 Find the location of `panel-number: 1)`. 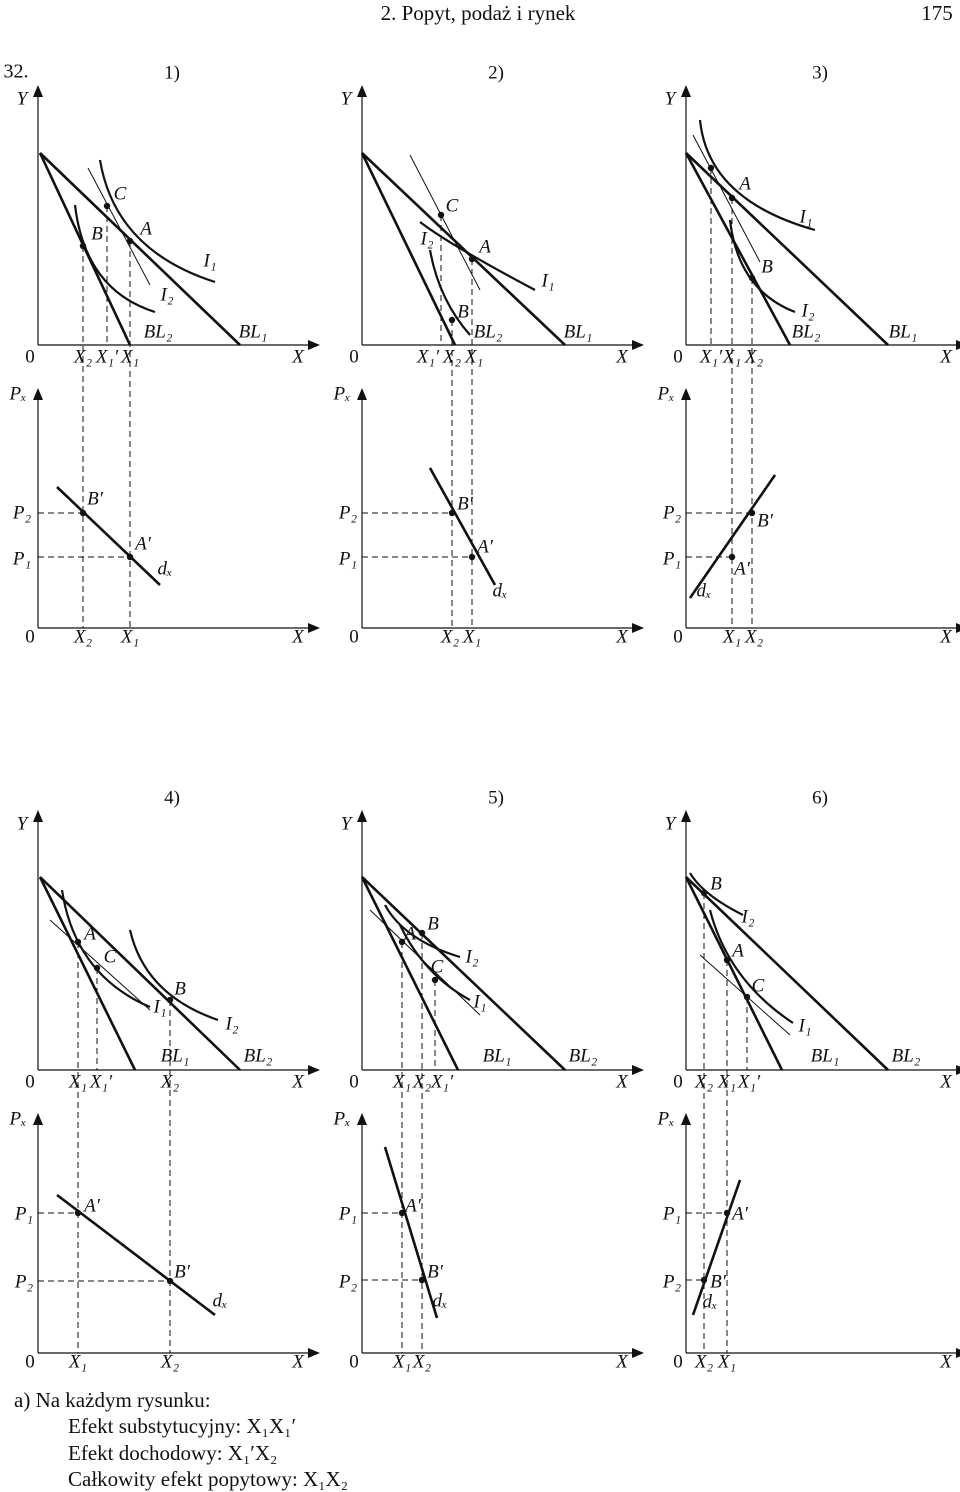

panel-number: 1) is located at coordinates (172, 72).